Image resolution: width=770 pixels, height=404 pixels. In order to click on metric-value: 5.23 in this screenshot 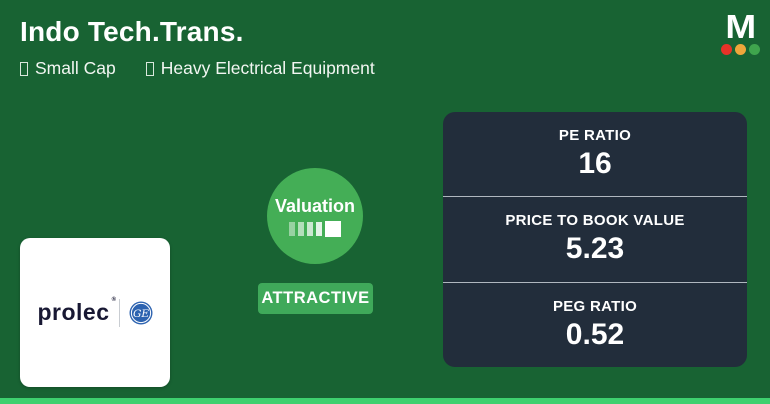, I will do `click(595, 249)`.